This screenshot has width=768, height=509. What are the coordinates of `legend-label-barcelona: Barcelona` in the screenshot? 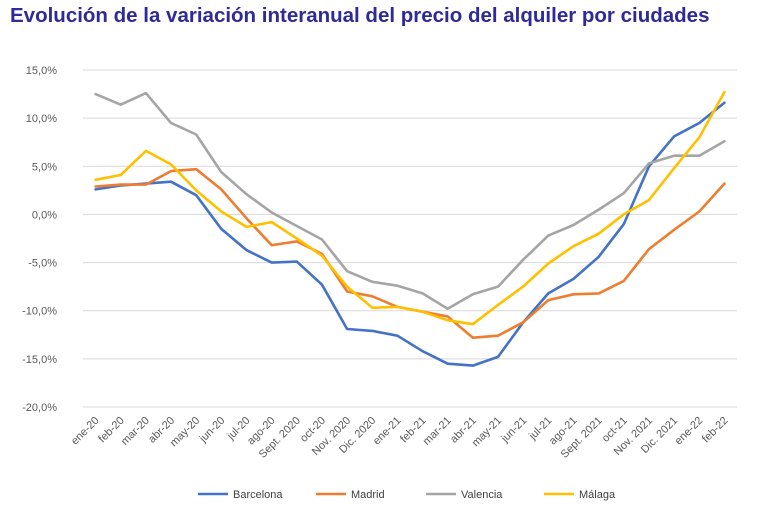 It's located at (258, 495).